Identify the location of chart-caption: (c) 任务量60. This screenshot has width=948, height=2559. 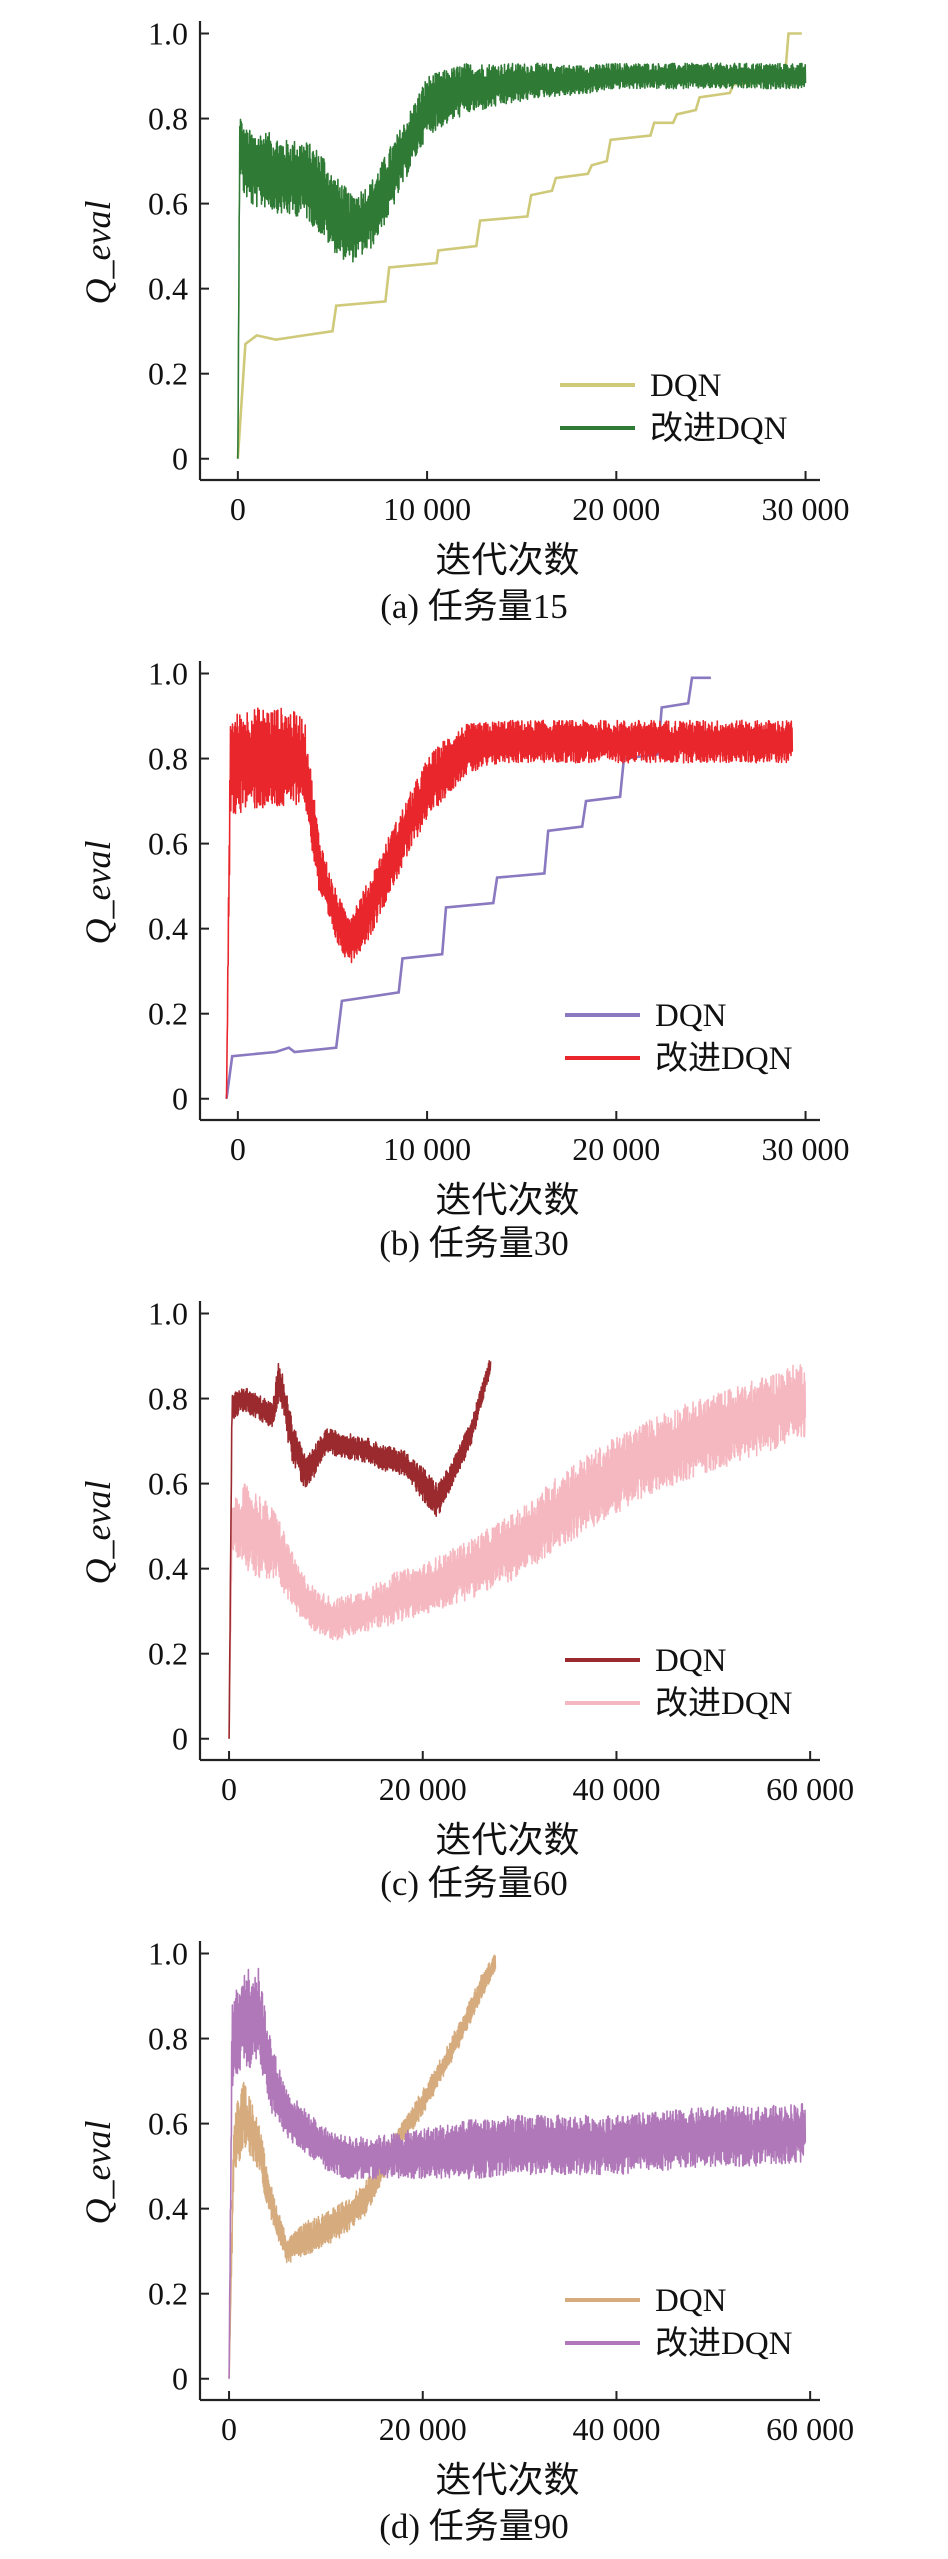
(474, 1883).